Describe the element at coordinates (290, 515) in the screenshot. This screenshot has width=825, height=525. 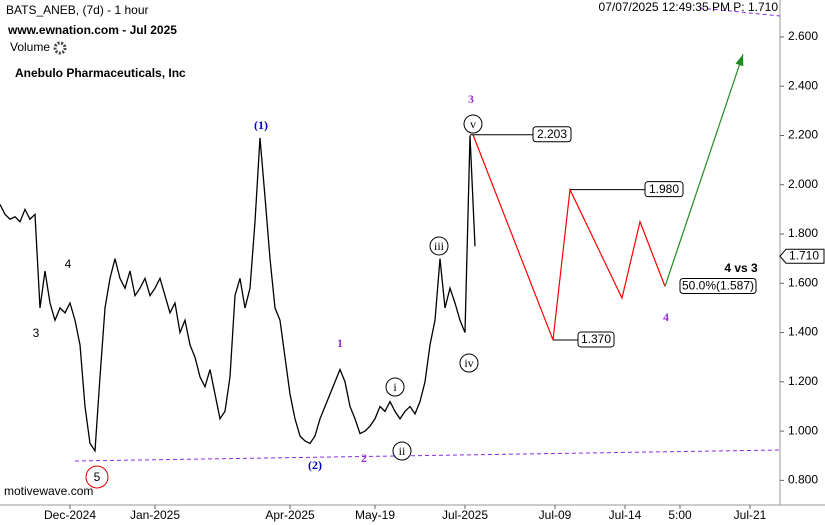
I see `x-tick-label: Apr-2025` at that location.